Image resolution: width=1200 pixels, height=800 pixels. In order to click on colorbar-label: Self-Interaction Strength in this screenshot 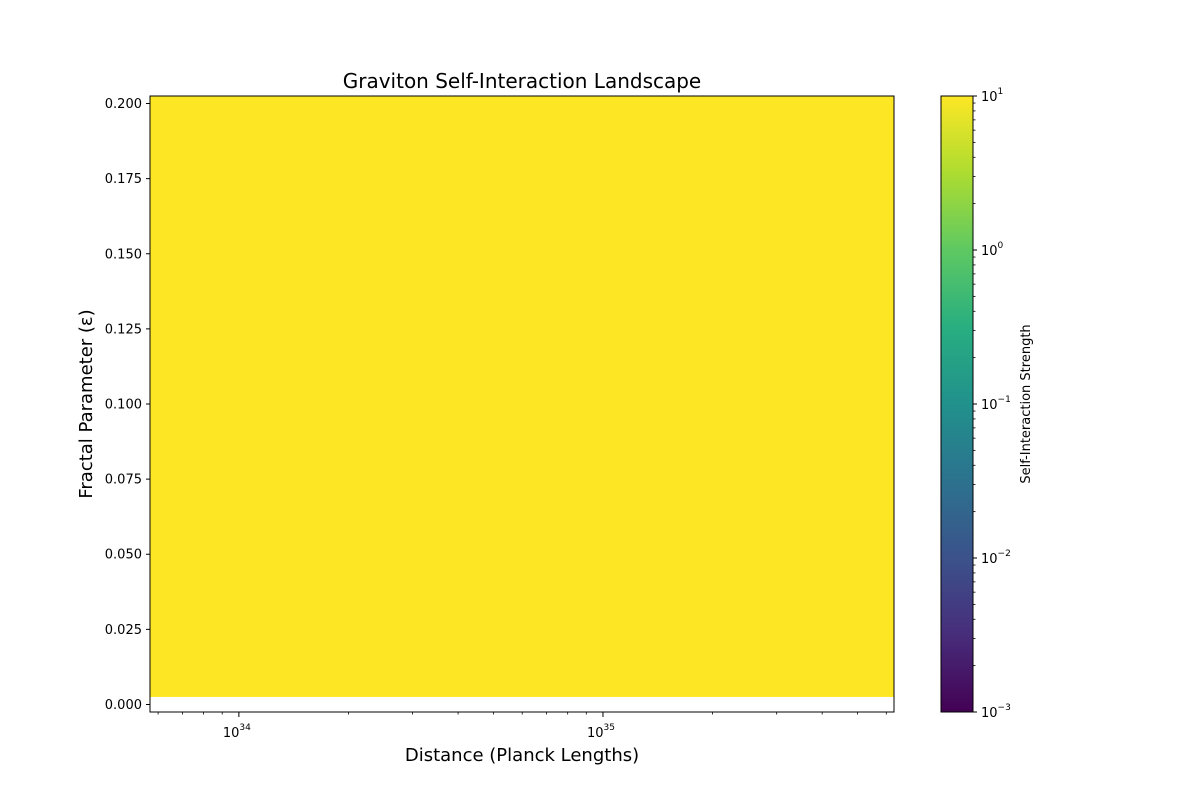, I will do `click(1026, 403)`.